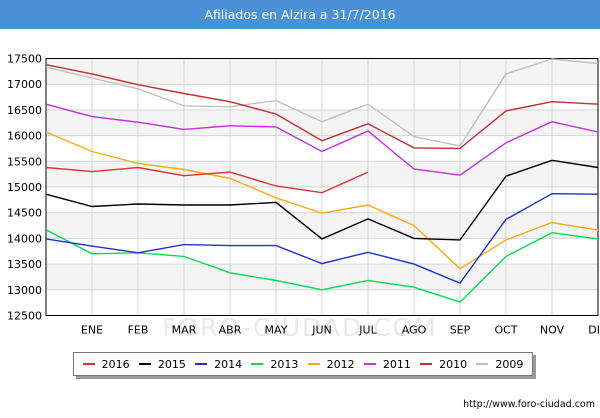 The height and width of the screenshot is (418, 600). I want to click on watermark: FORO-CIUDAD.COM, so click(300, 327).